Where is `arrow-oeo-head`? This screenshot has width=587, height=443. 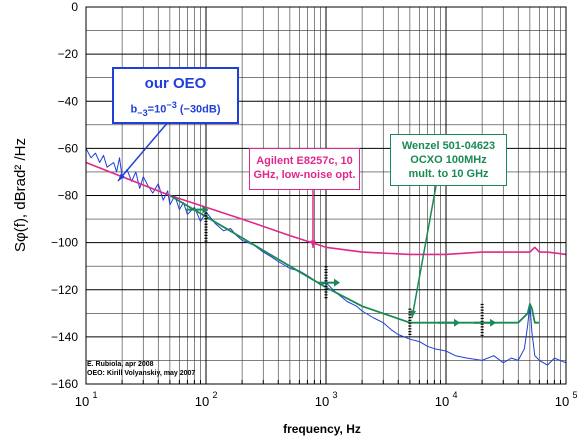 arrow-oeo-head is located at coordinates (121, 177).